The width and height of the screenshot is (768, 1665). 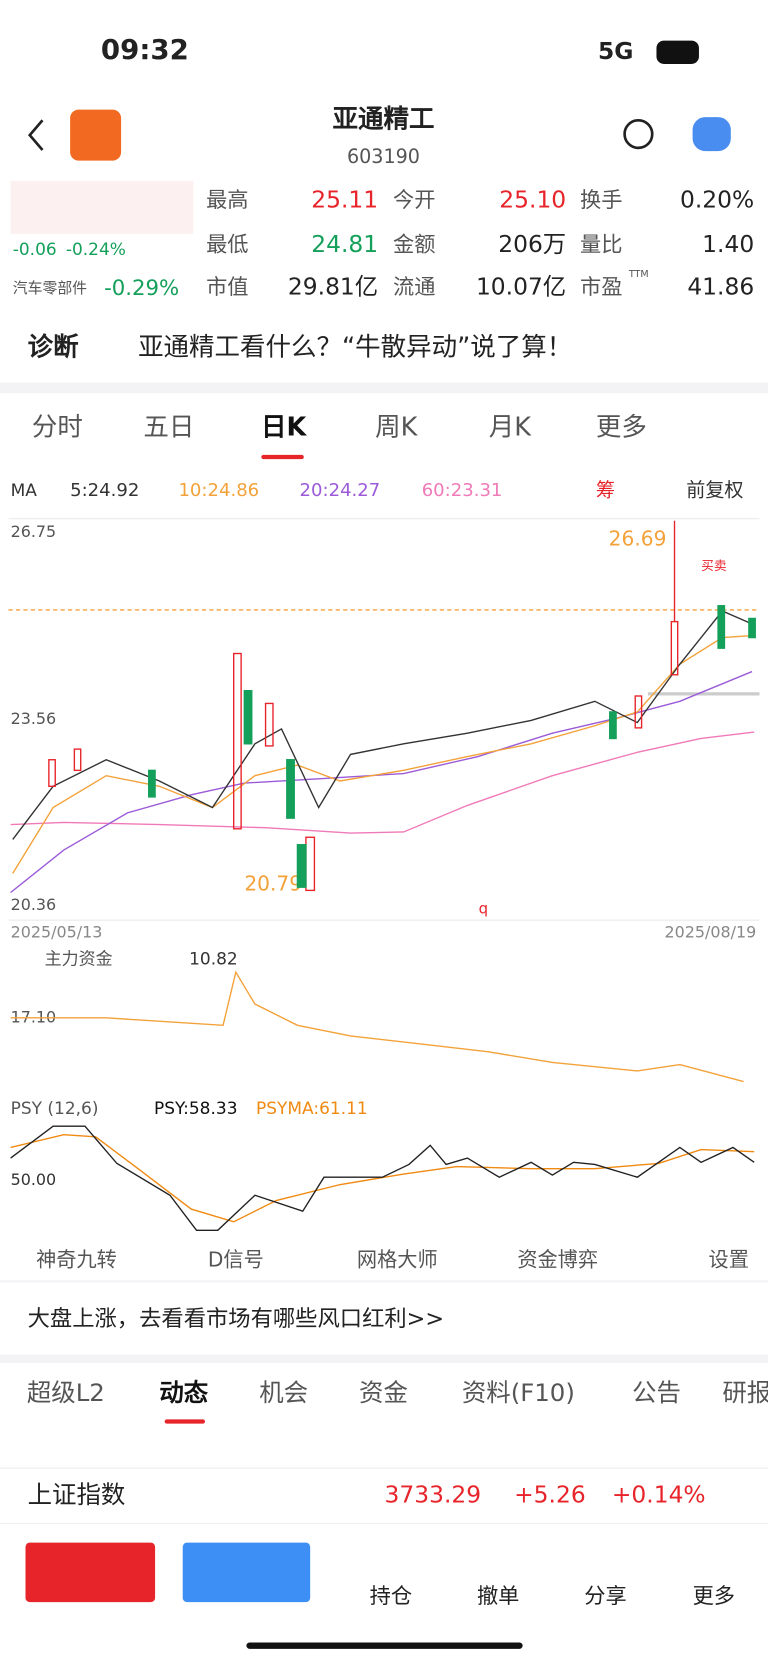 I want to click on tool-button: 神奇九转, so click(x=76, y=1260).